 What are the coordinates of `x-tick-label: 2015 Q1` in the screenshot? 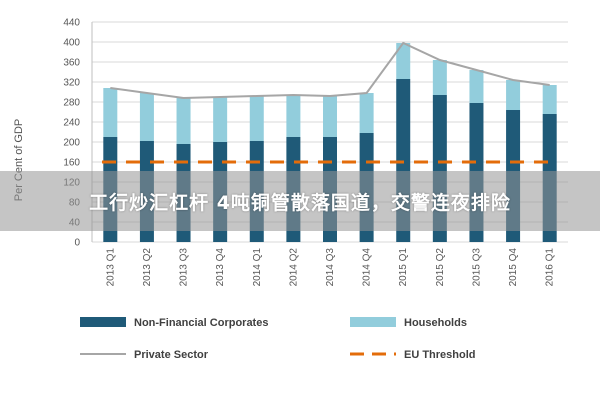 It's located at (403, 267).